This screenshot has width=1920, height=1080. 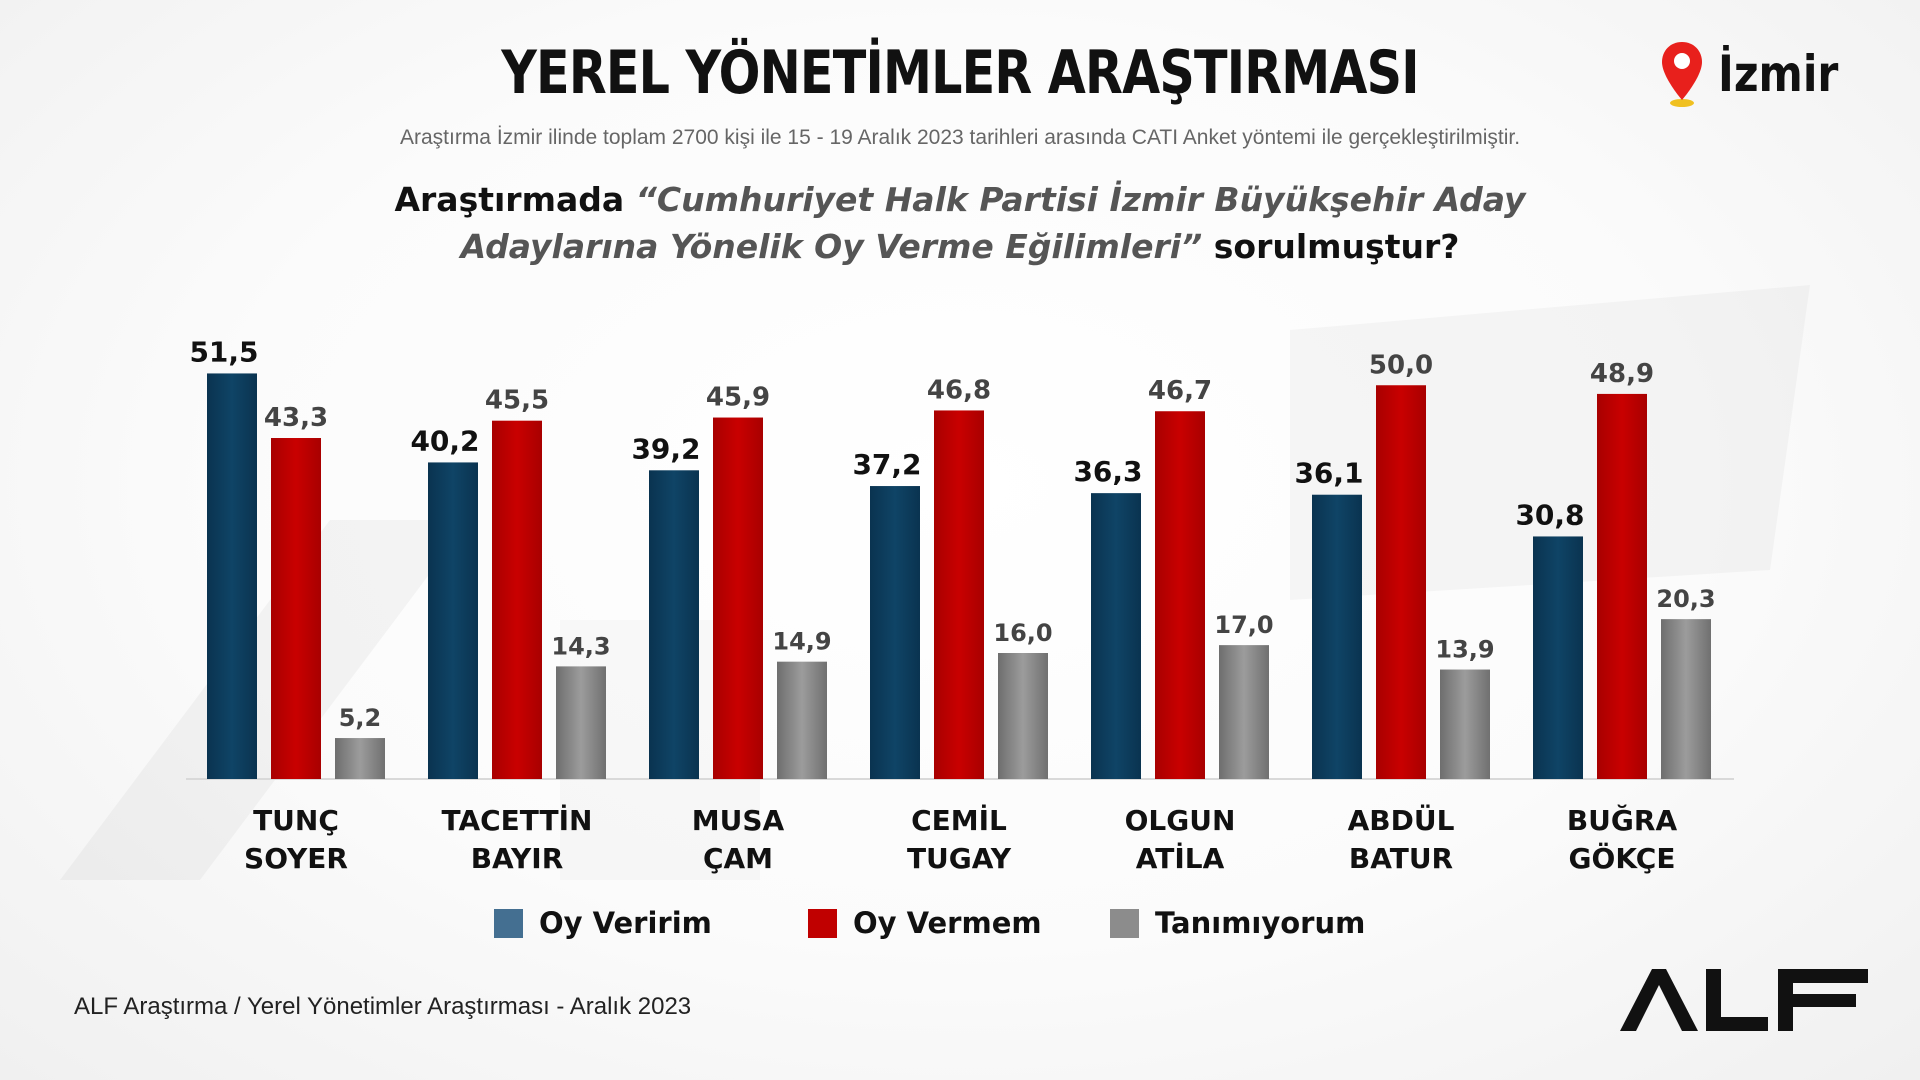 I want to click on category-label-3-1: TUGAY, so click(x=959, y=858).